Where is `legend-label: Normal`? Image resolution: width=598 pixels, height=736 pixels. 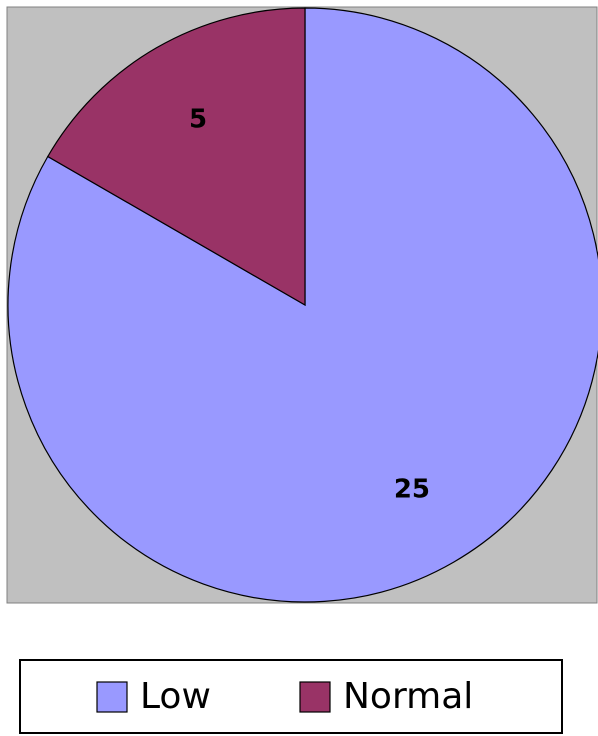 legend-label: Normal is located at coordinates (408, 696).